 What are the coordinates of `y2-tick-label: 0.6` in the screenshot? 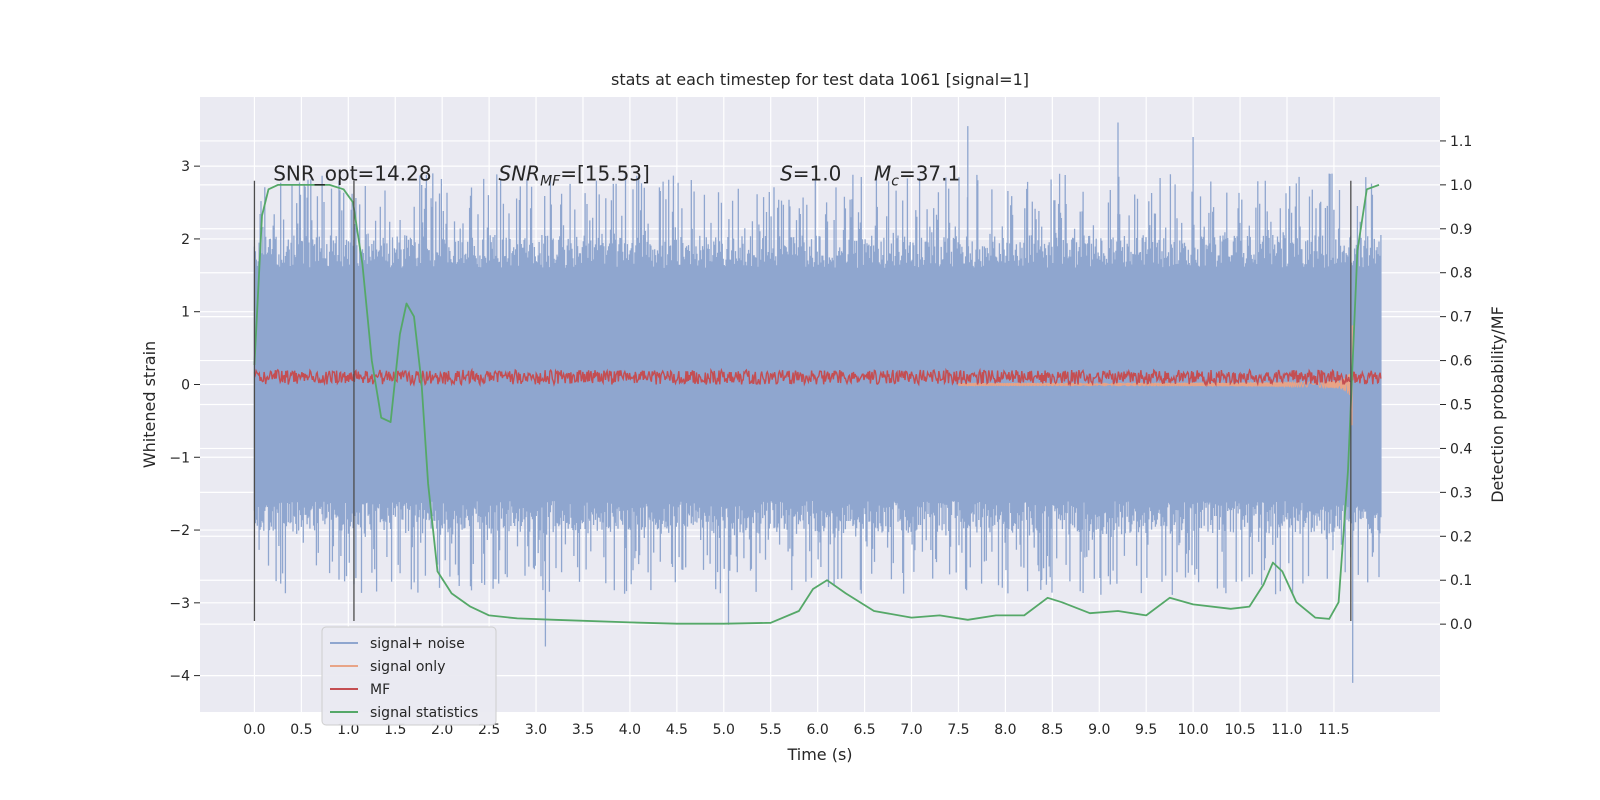 It's located at (1461, 362).